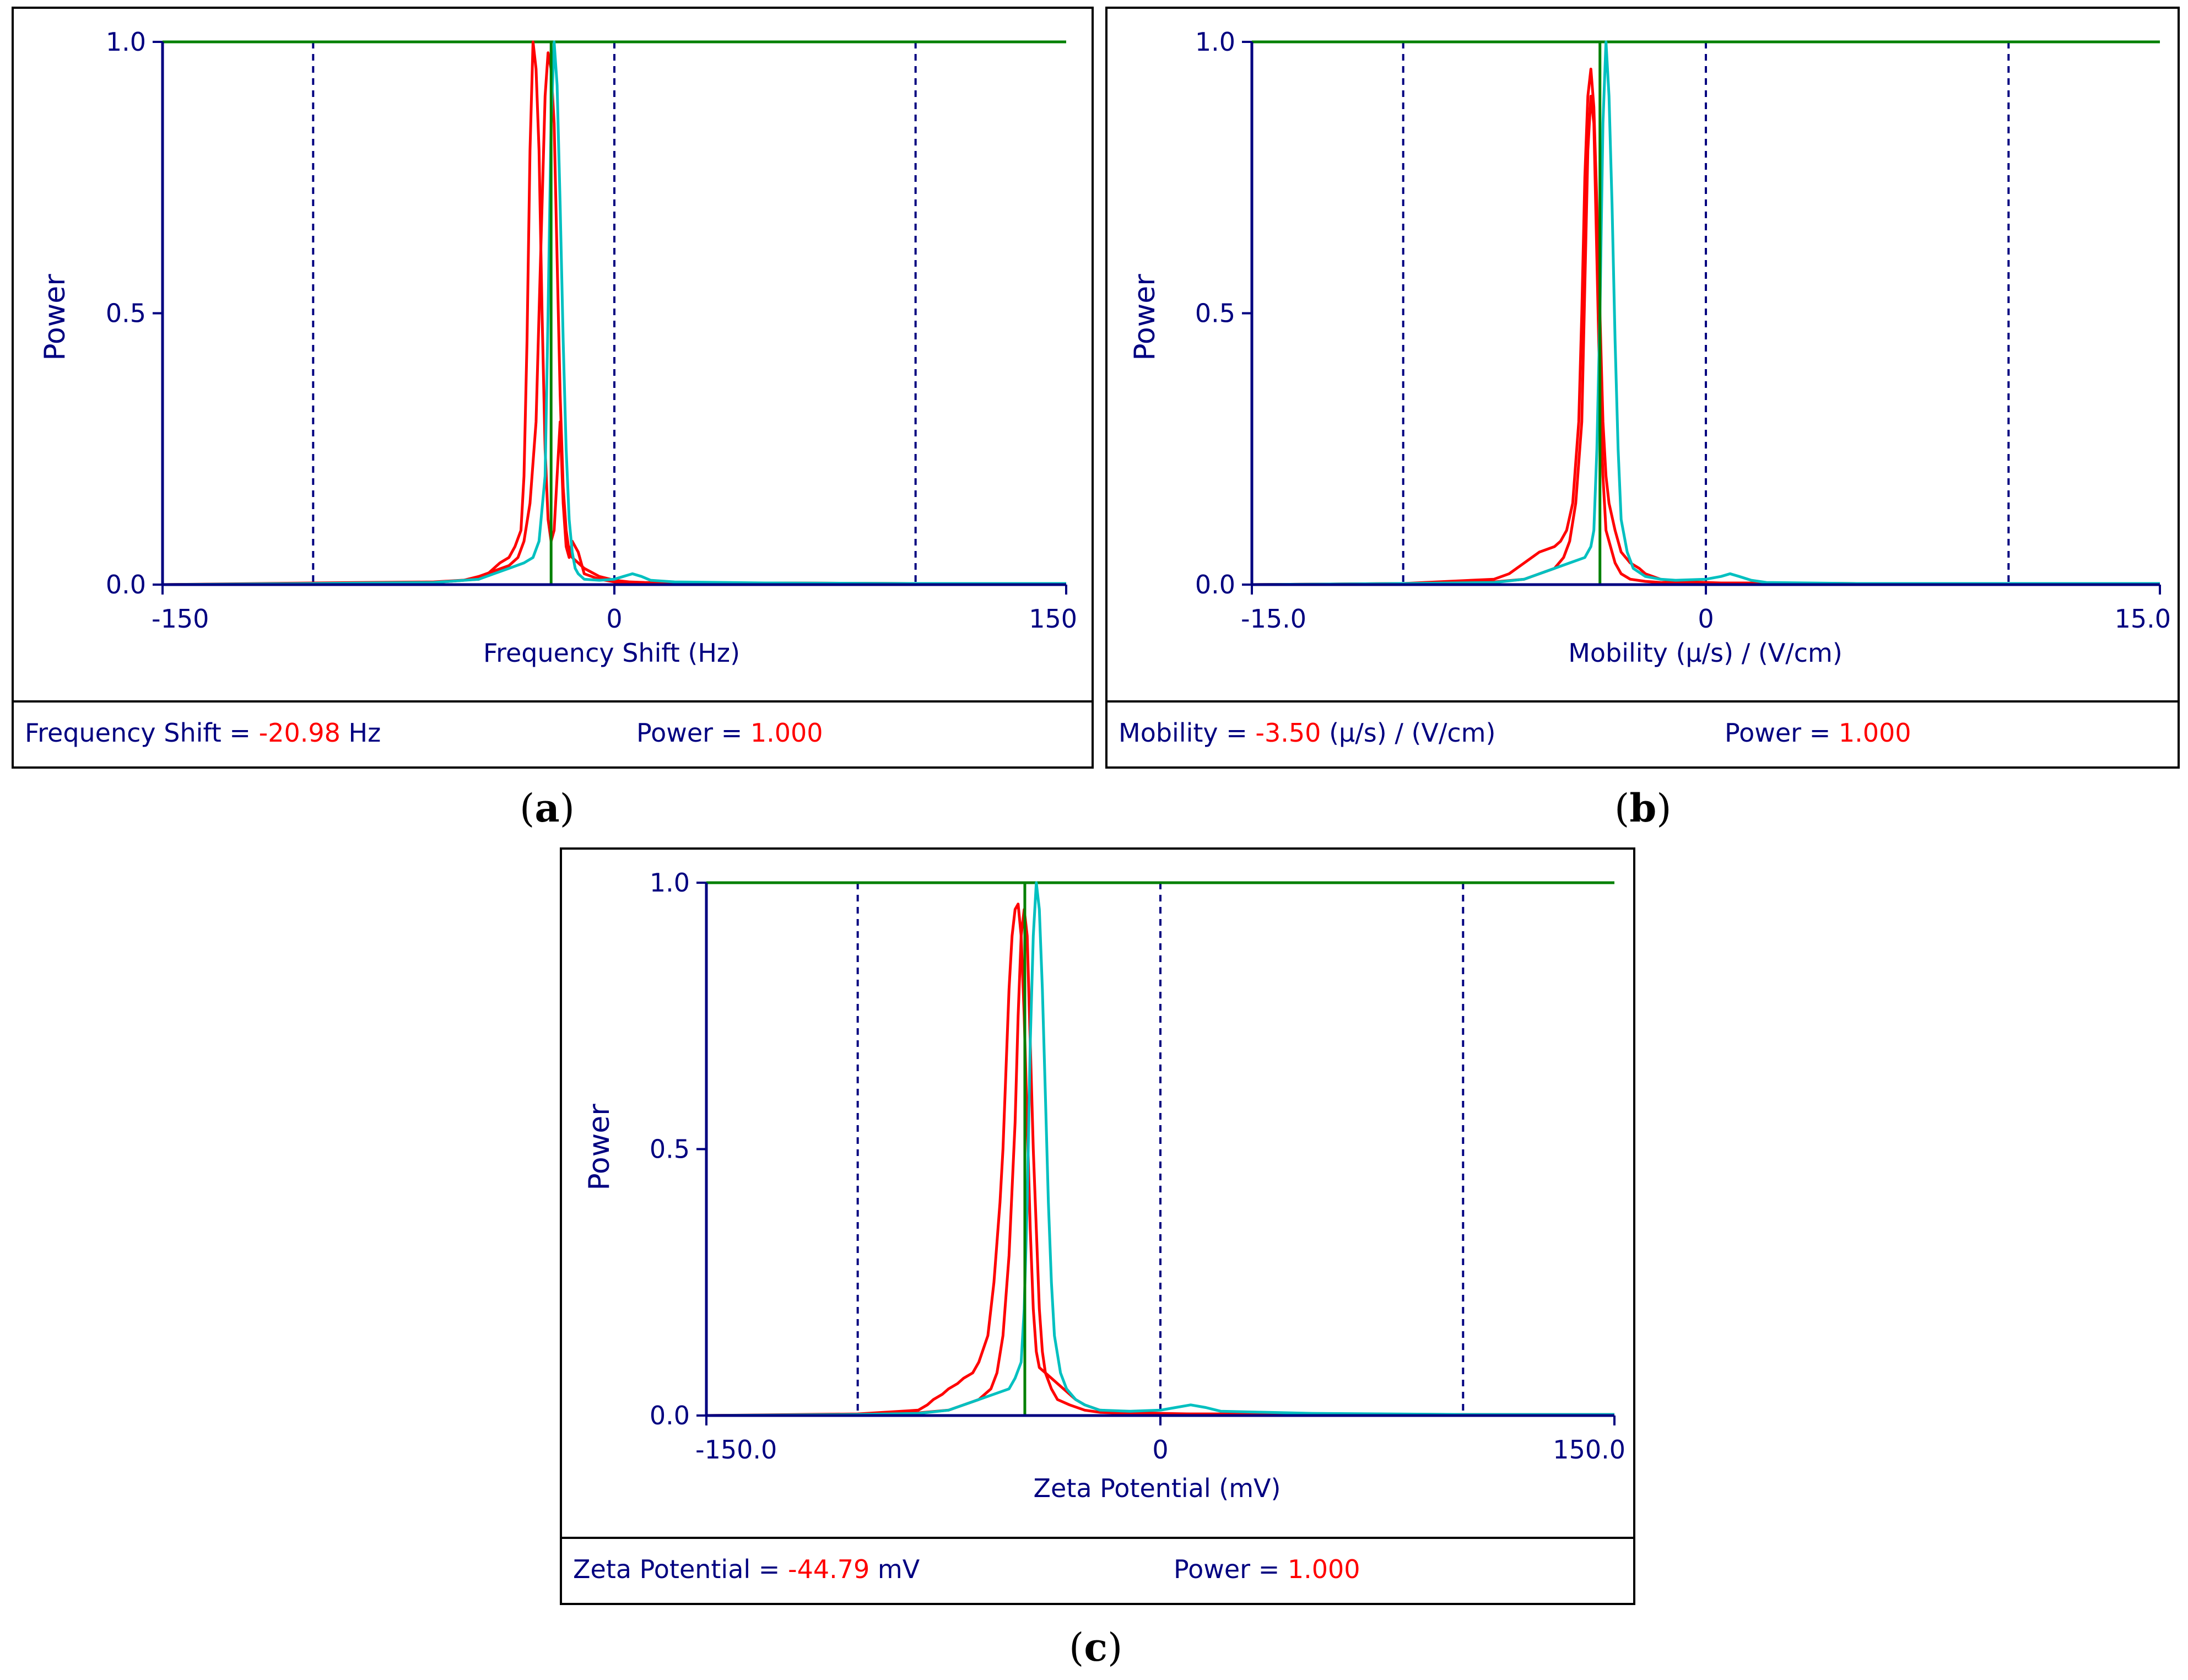 The image size is (2188, 1680). I want to click on chart-b-xtick-label-2: 15.0, so click(2143, 619).